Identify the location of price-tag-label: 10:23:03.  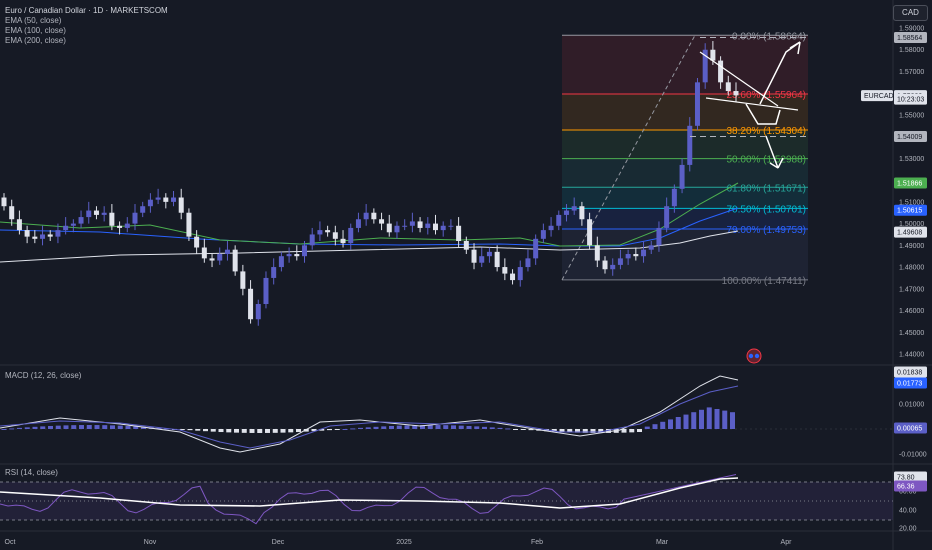
(910, 100).